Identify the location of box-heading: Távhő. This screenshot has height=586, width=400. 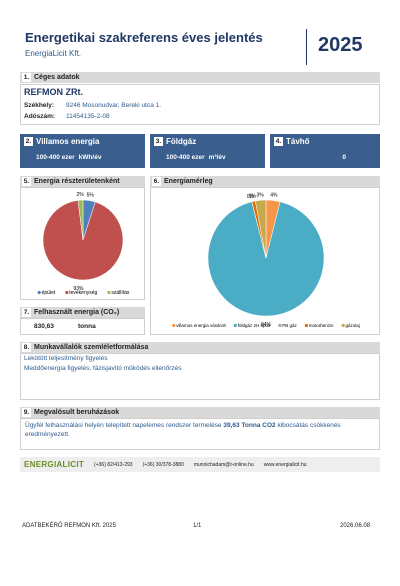
(298, 141).